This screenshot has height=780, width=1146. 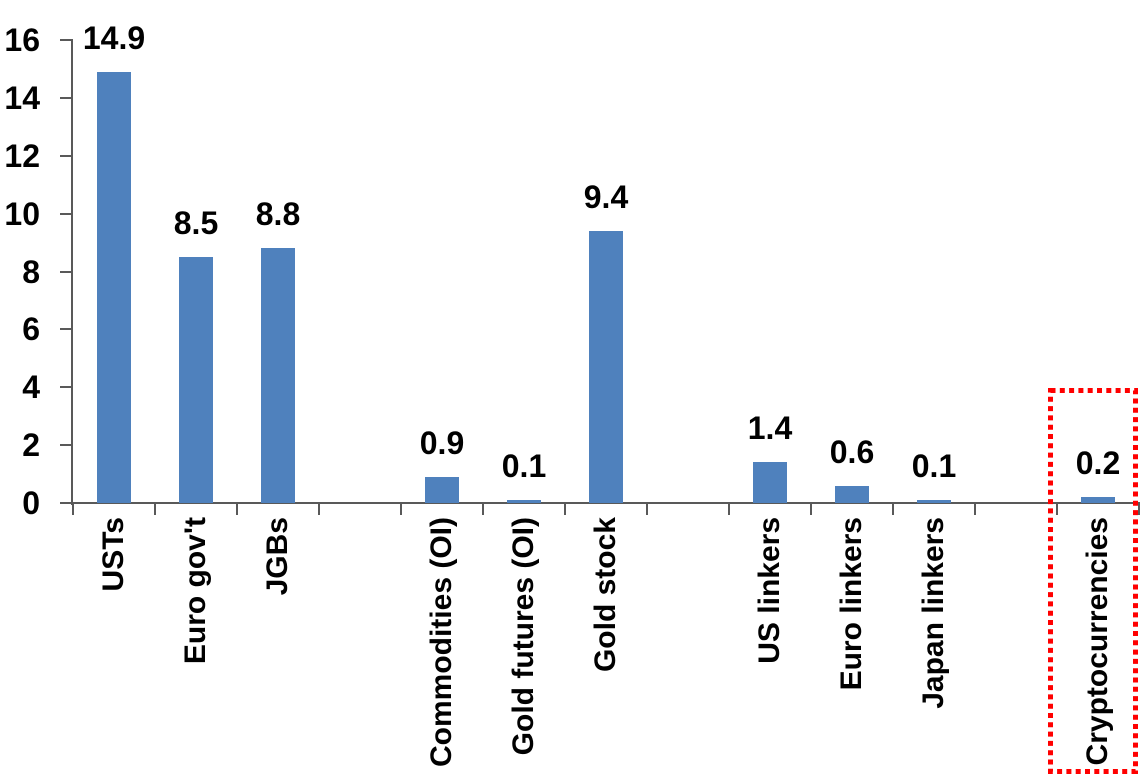 I want to click on category-label-text: Japan linkers, so click(x=933, y=613).